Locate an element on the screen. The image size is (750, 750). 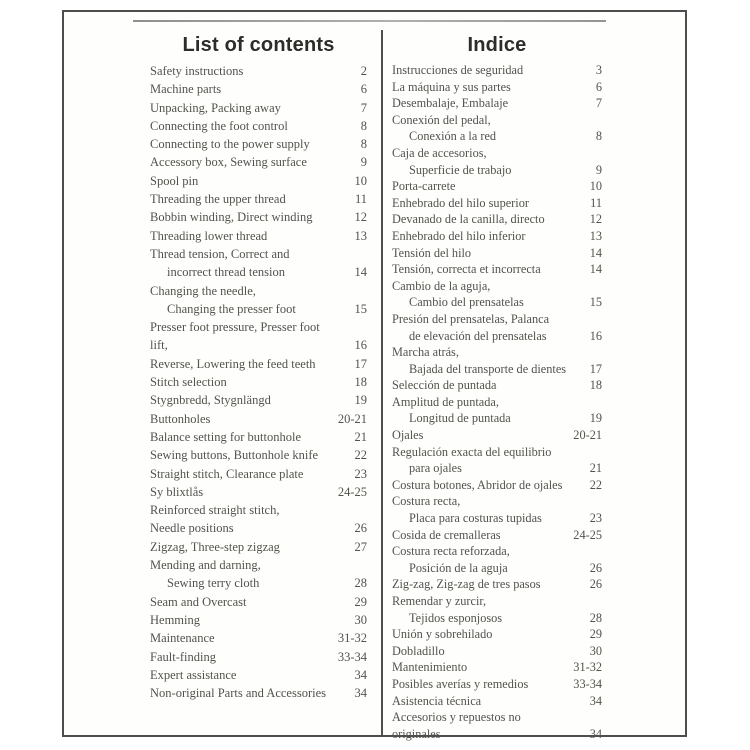
toc-entry-title: Instrucciones de seguridad is located at coordinates (480, 70).